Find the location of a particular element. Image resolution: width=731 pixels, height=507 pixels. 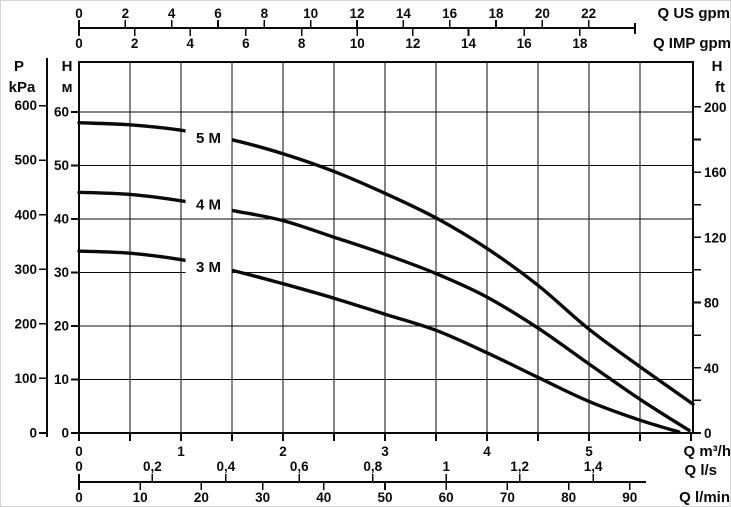

tick-label-m3h: 3 is located at coordinates (385, 451).